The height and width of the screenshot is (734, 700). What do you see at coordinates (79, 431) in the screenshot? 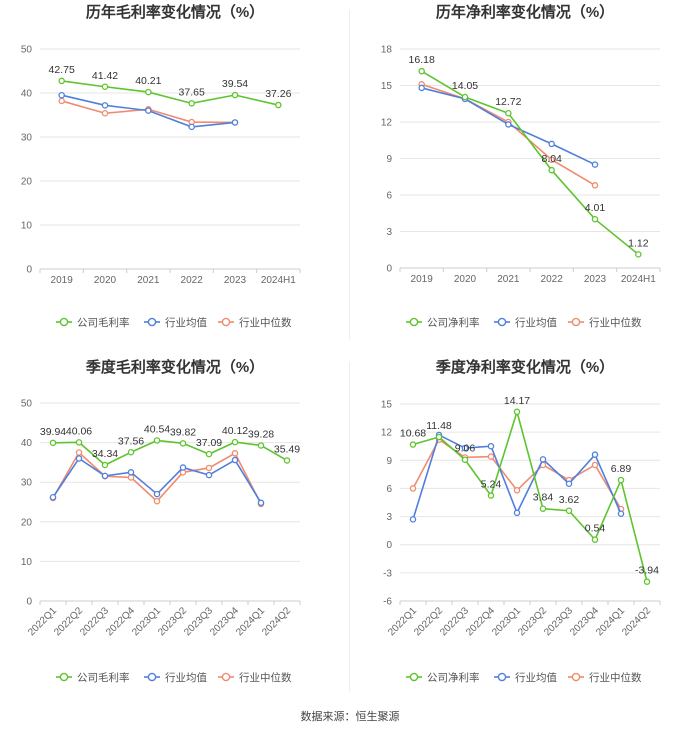
I see `data-label: 40.06` at bounding box center [79, 431].